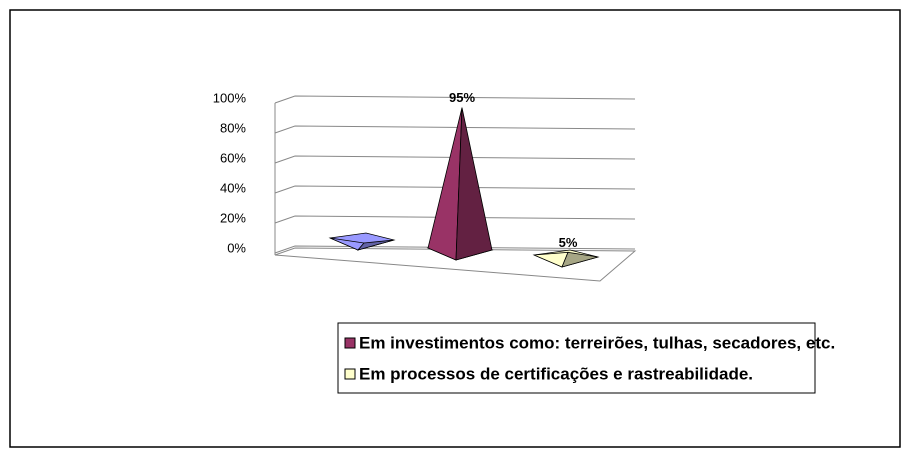 The image size is (912, 455). Describe the element at coordinates (455, 264) in the screenshot. I see `floor` at that location.